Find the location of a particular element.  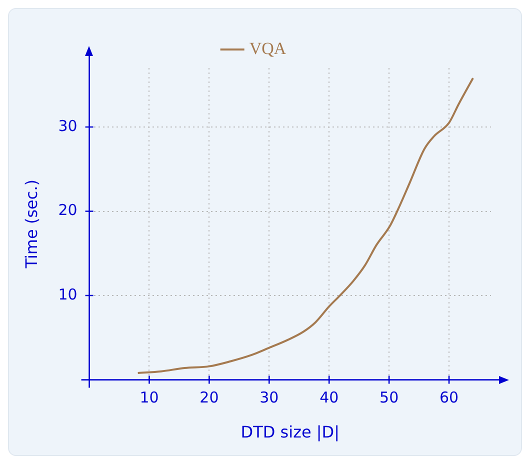

legend-label: VQA is located at coordinates (268, 48).